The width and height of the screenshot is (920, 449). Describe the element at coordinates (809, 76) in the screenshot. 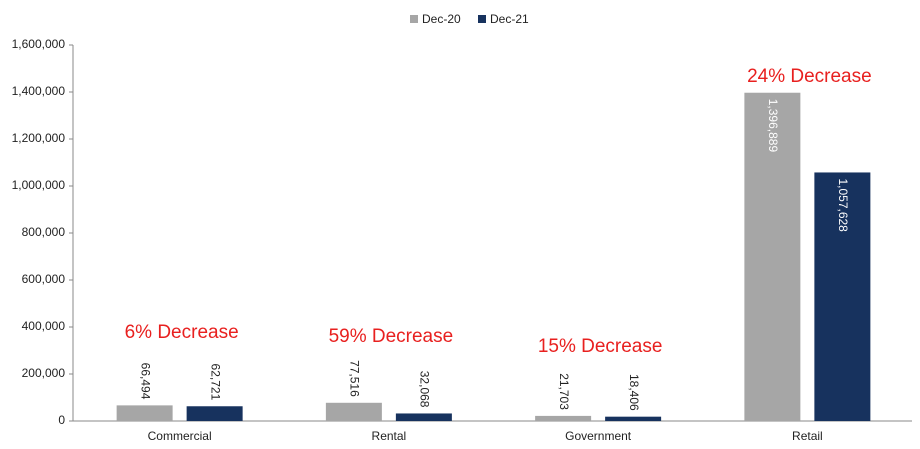

I see `annotation: 24% Decrease` at that location.